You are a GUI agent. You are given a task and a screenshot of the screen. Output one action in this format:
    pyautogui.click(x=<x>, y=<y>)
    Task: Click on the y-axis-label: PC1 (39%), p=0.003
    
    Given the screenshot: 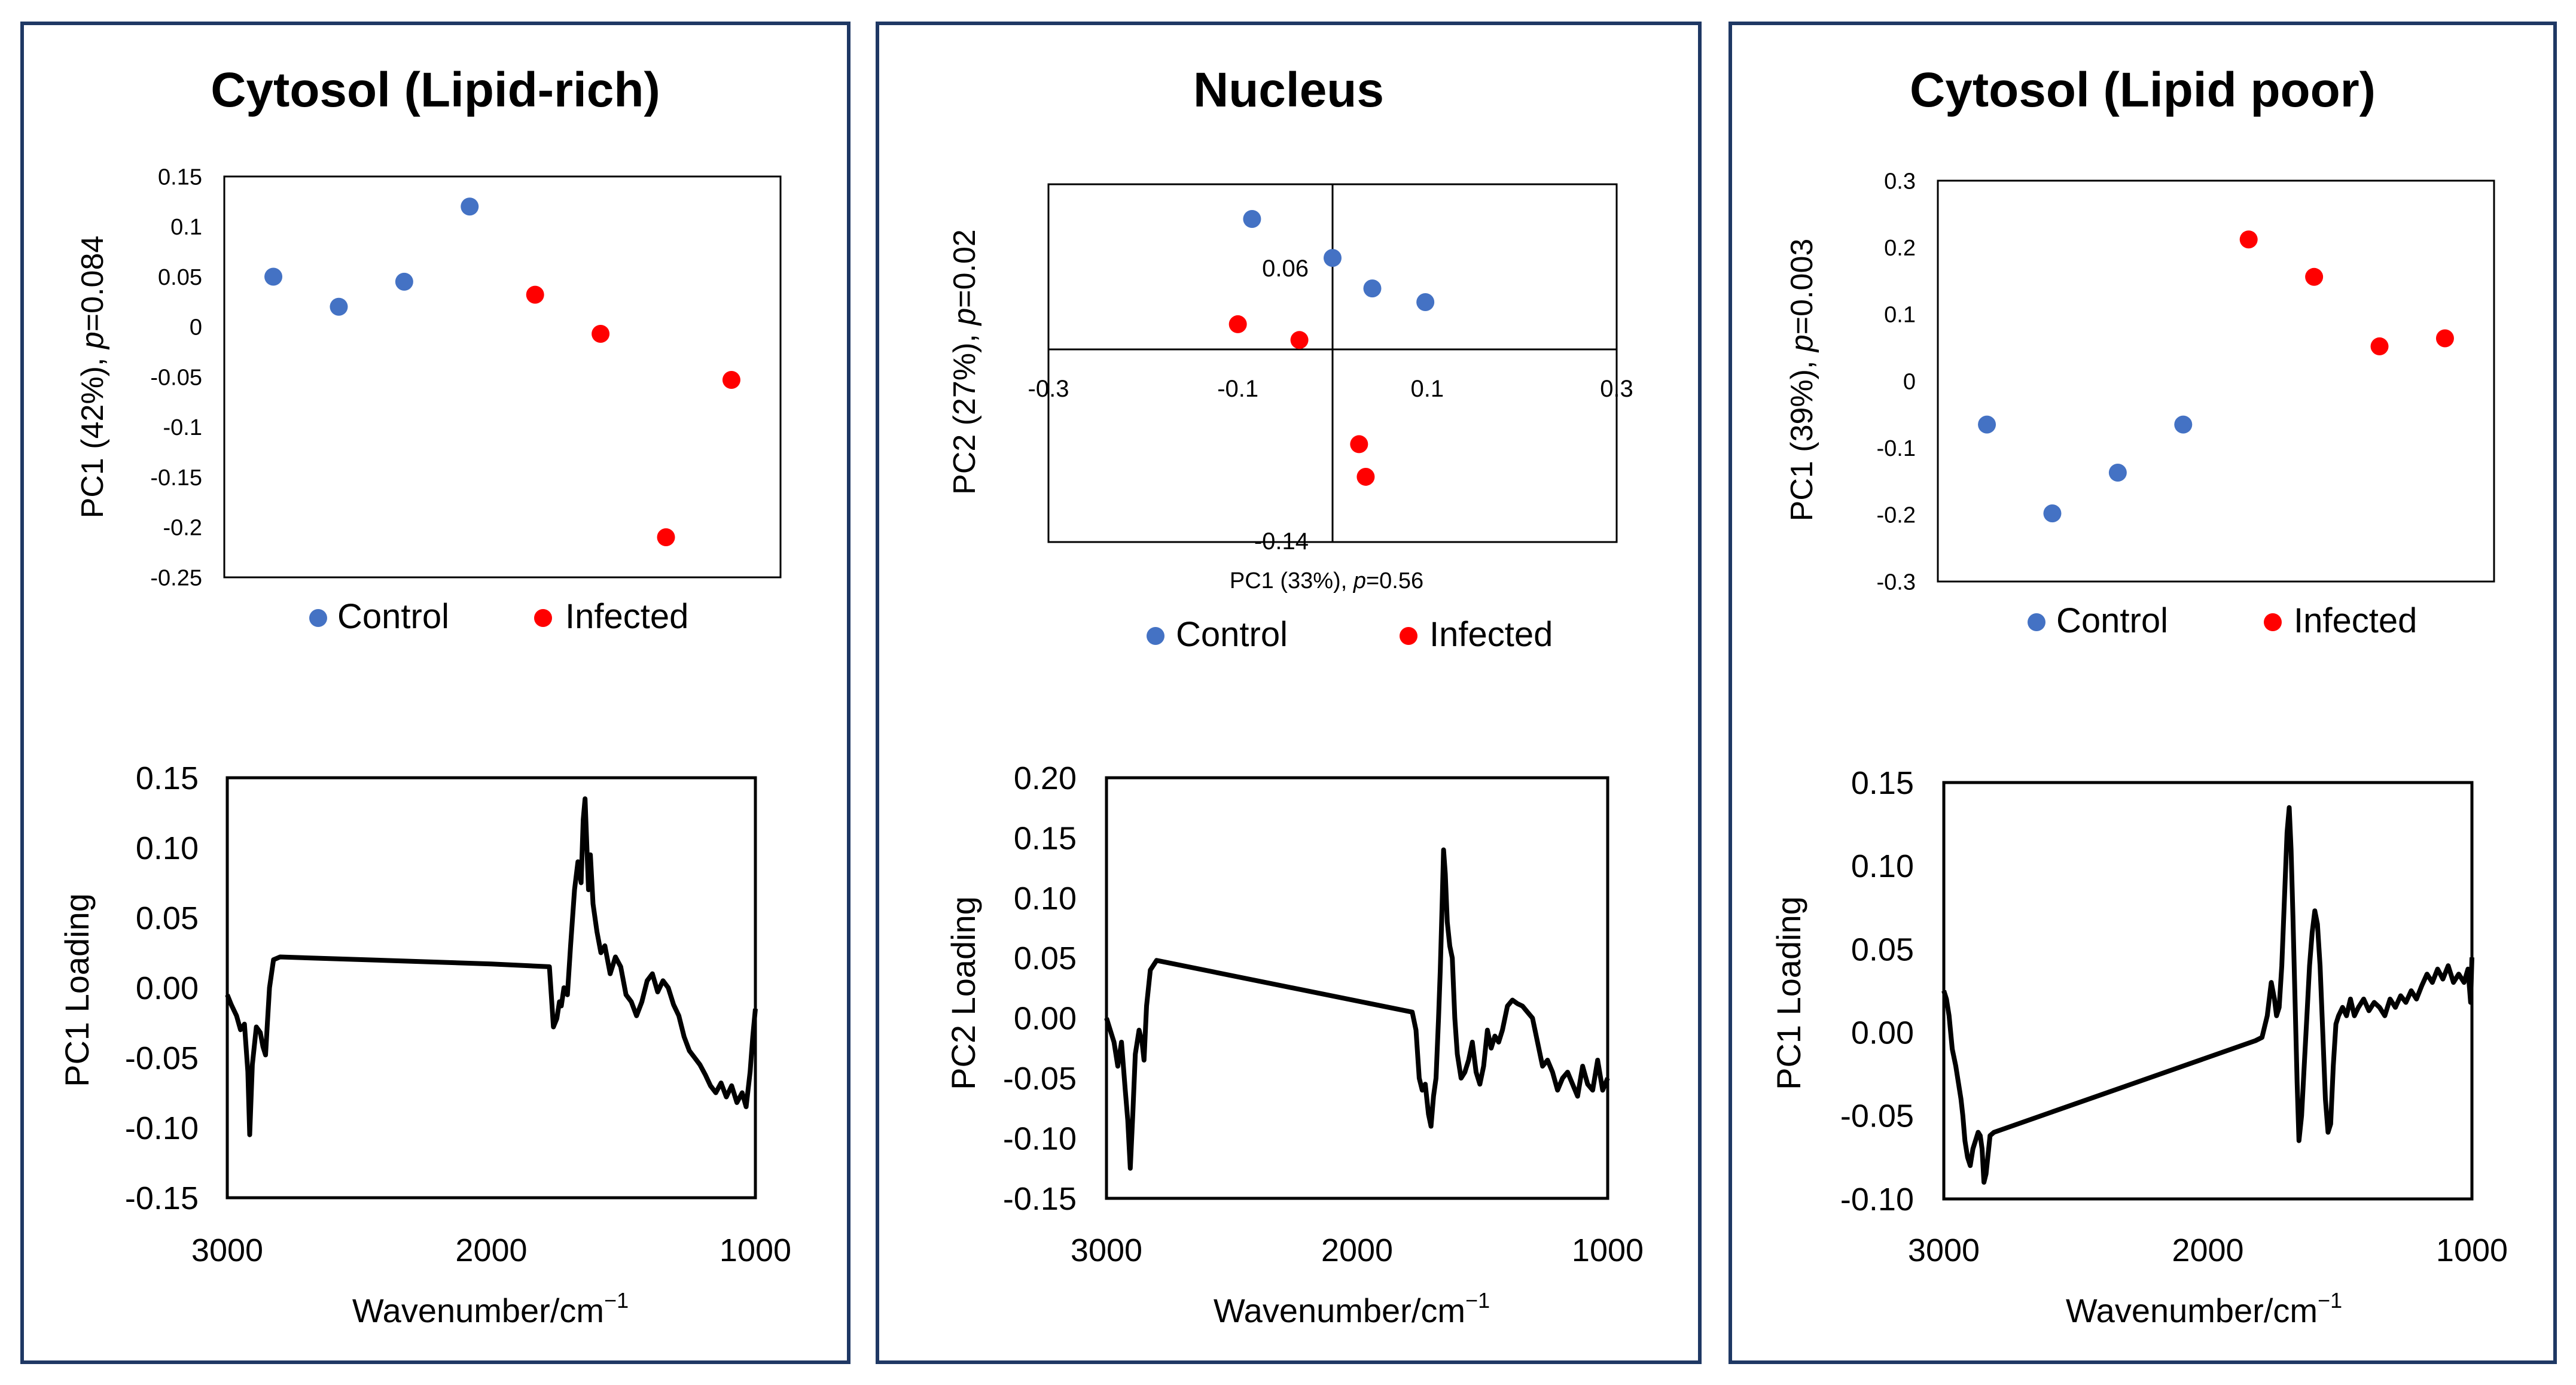 What is the action you would take?
    pyautogui.click(x=1802, y=380)
    